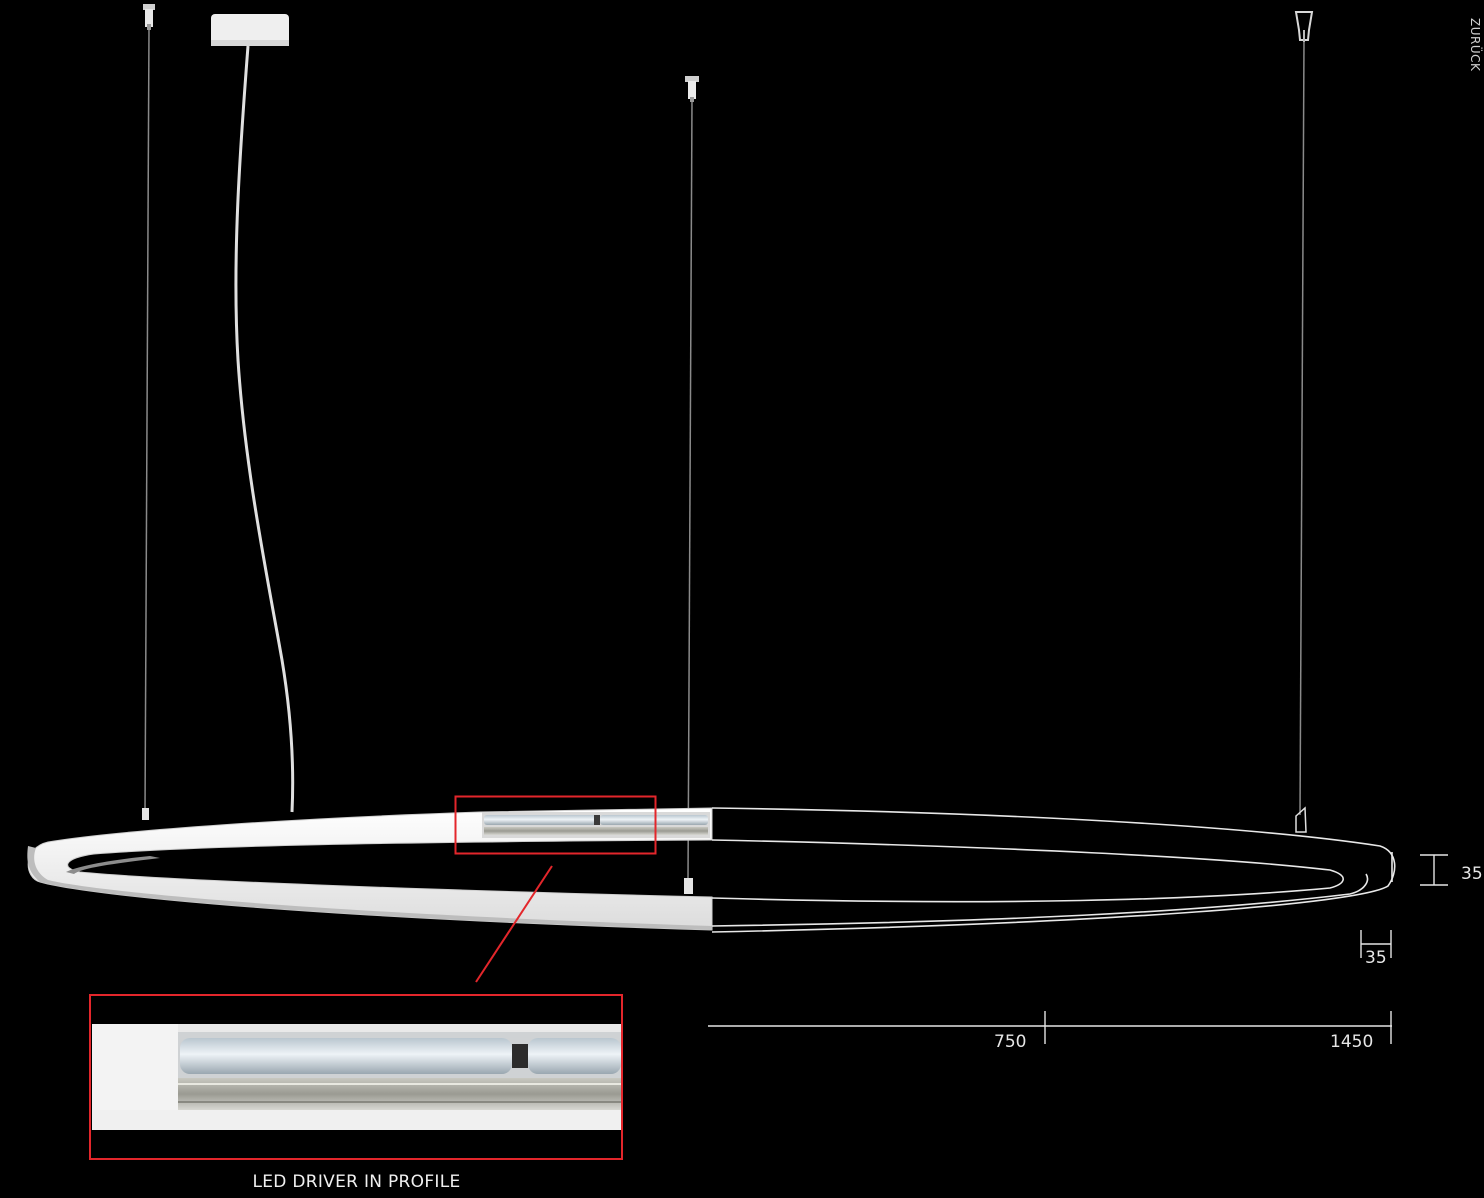 This screenshot has height=1198, width=1484. Describe the element at coordinates (688, 886) in the screenshot. I see `ring-attachment-center` at that location.